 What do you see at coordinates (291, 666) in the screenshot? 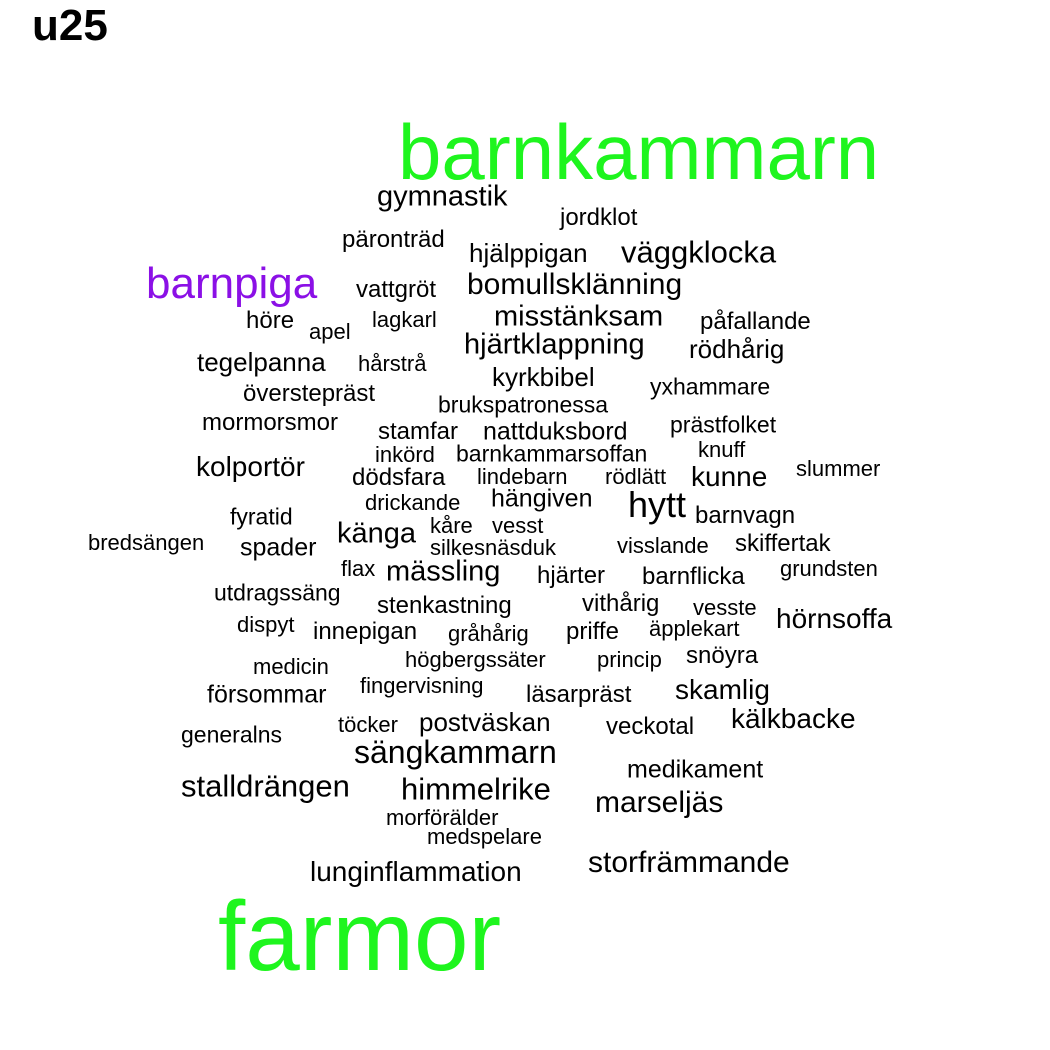
I see `cloud-word: medicin` at bounding box center [291, 666].